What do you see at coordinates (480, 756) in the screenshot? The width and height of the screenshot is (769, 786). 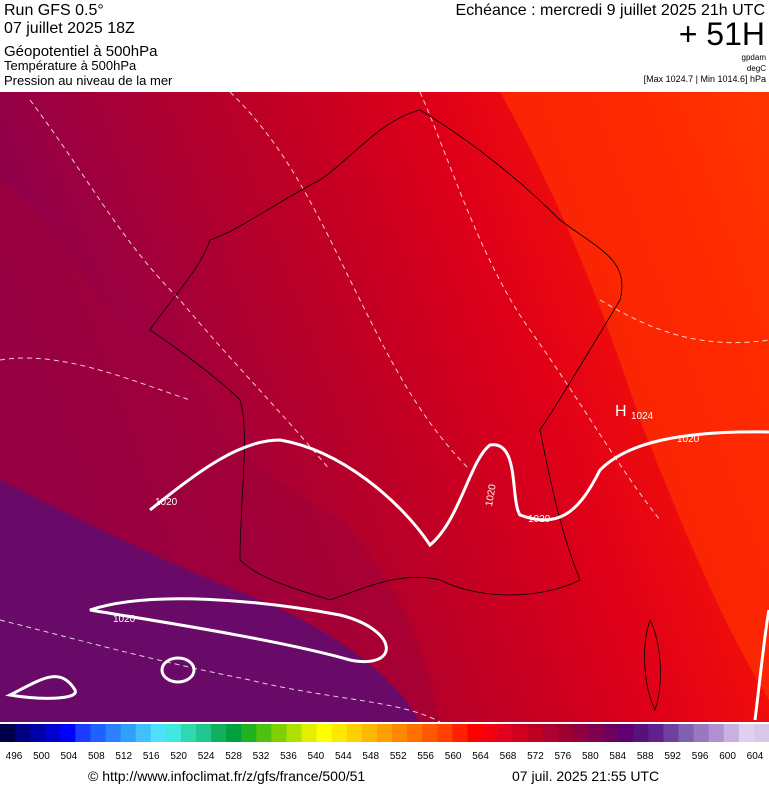 I see `legend-label: 564` at bounding box center [480, 756].